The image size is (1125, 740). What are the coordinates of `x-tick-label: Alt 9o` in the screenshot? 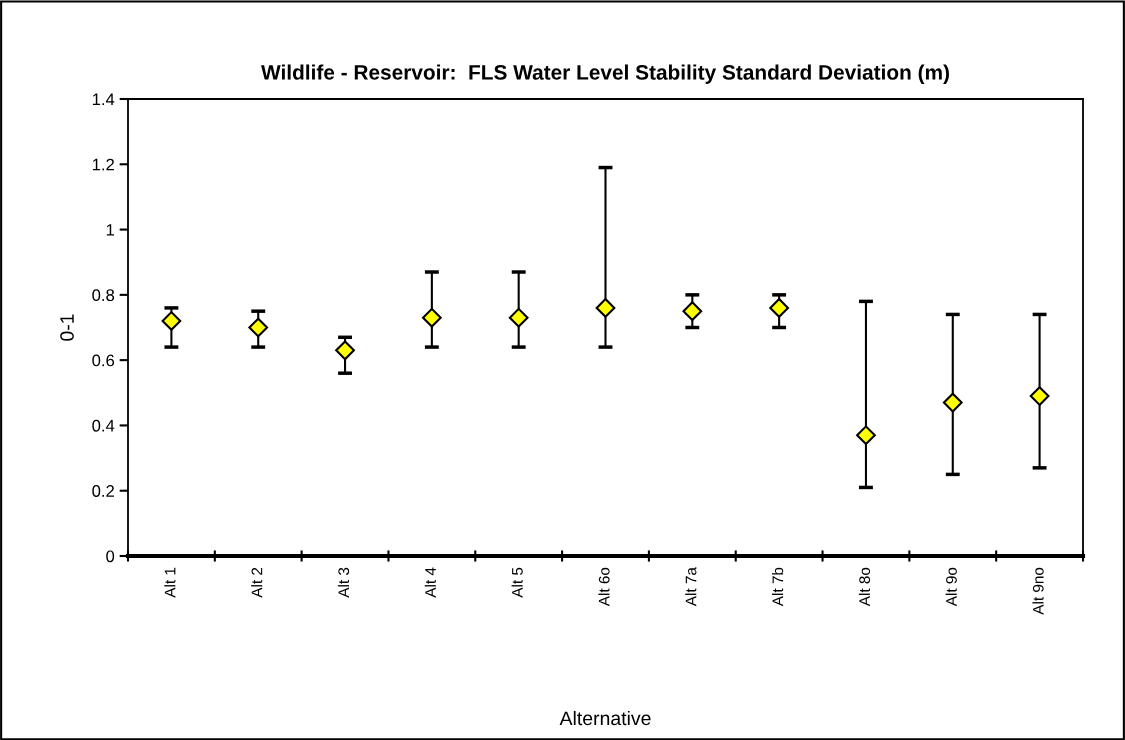 It's located at (951, 587).